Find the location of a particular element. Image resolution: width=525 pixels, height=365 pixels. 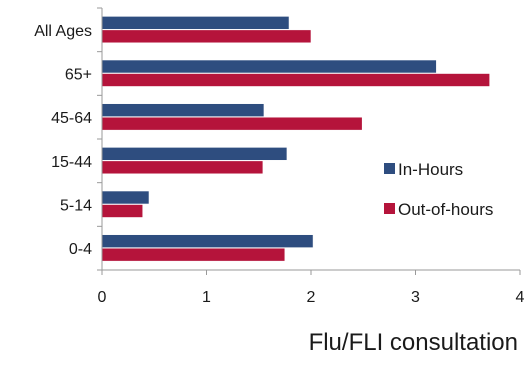

y-tick-layer: All Ages 65+ 45-64 15-44 5-14 0-4 is located at coordinates (68, 139).